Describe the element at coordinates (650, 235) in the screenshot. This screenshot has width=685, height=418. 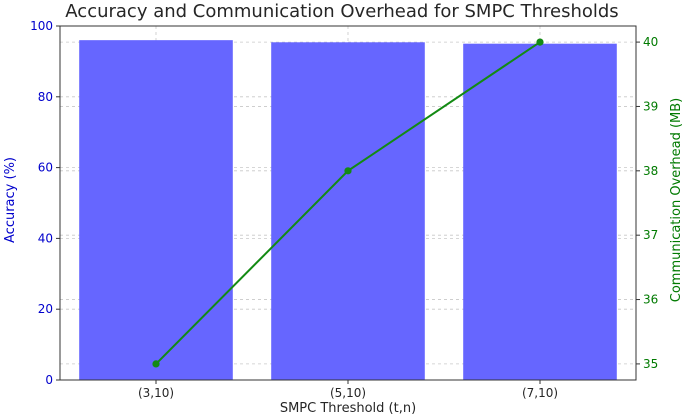
I see `right-tick-label: 37` at that location.